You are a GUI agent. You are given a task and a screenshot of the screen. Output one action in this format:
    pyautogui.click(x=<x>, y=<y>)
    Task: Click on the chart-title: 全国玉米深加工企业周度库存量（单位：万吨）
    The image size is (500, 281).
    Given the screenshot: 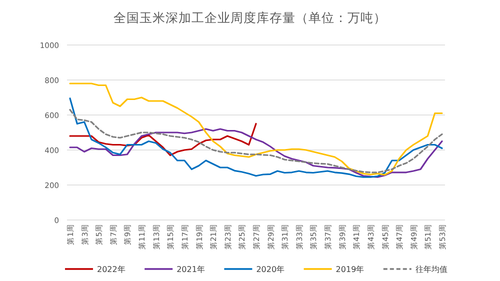 What is the action you would take?
    pyautogui.click(x=250, y=17)
    